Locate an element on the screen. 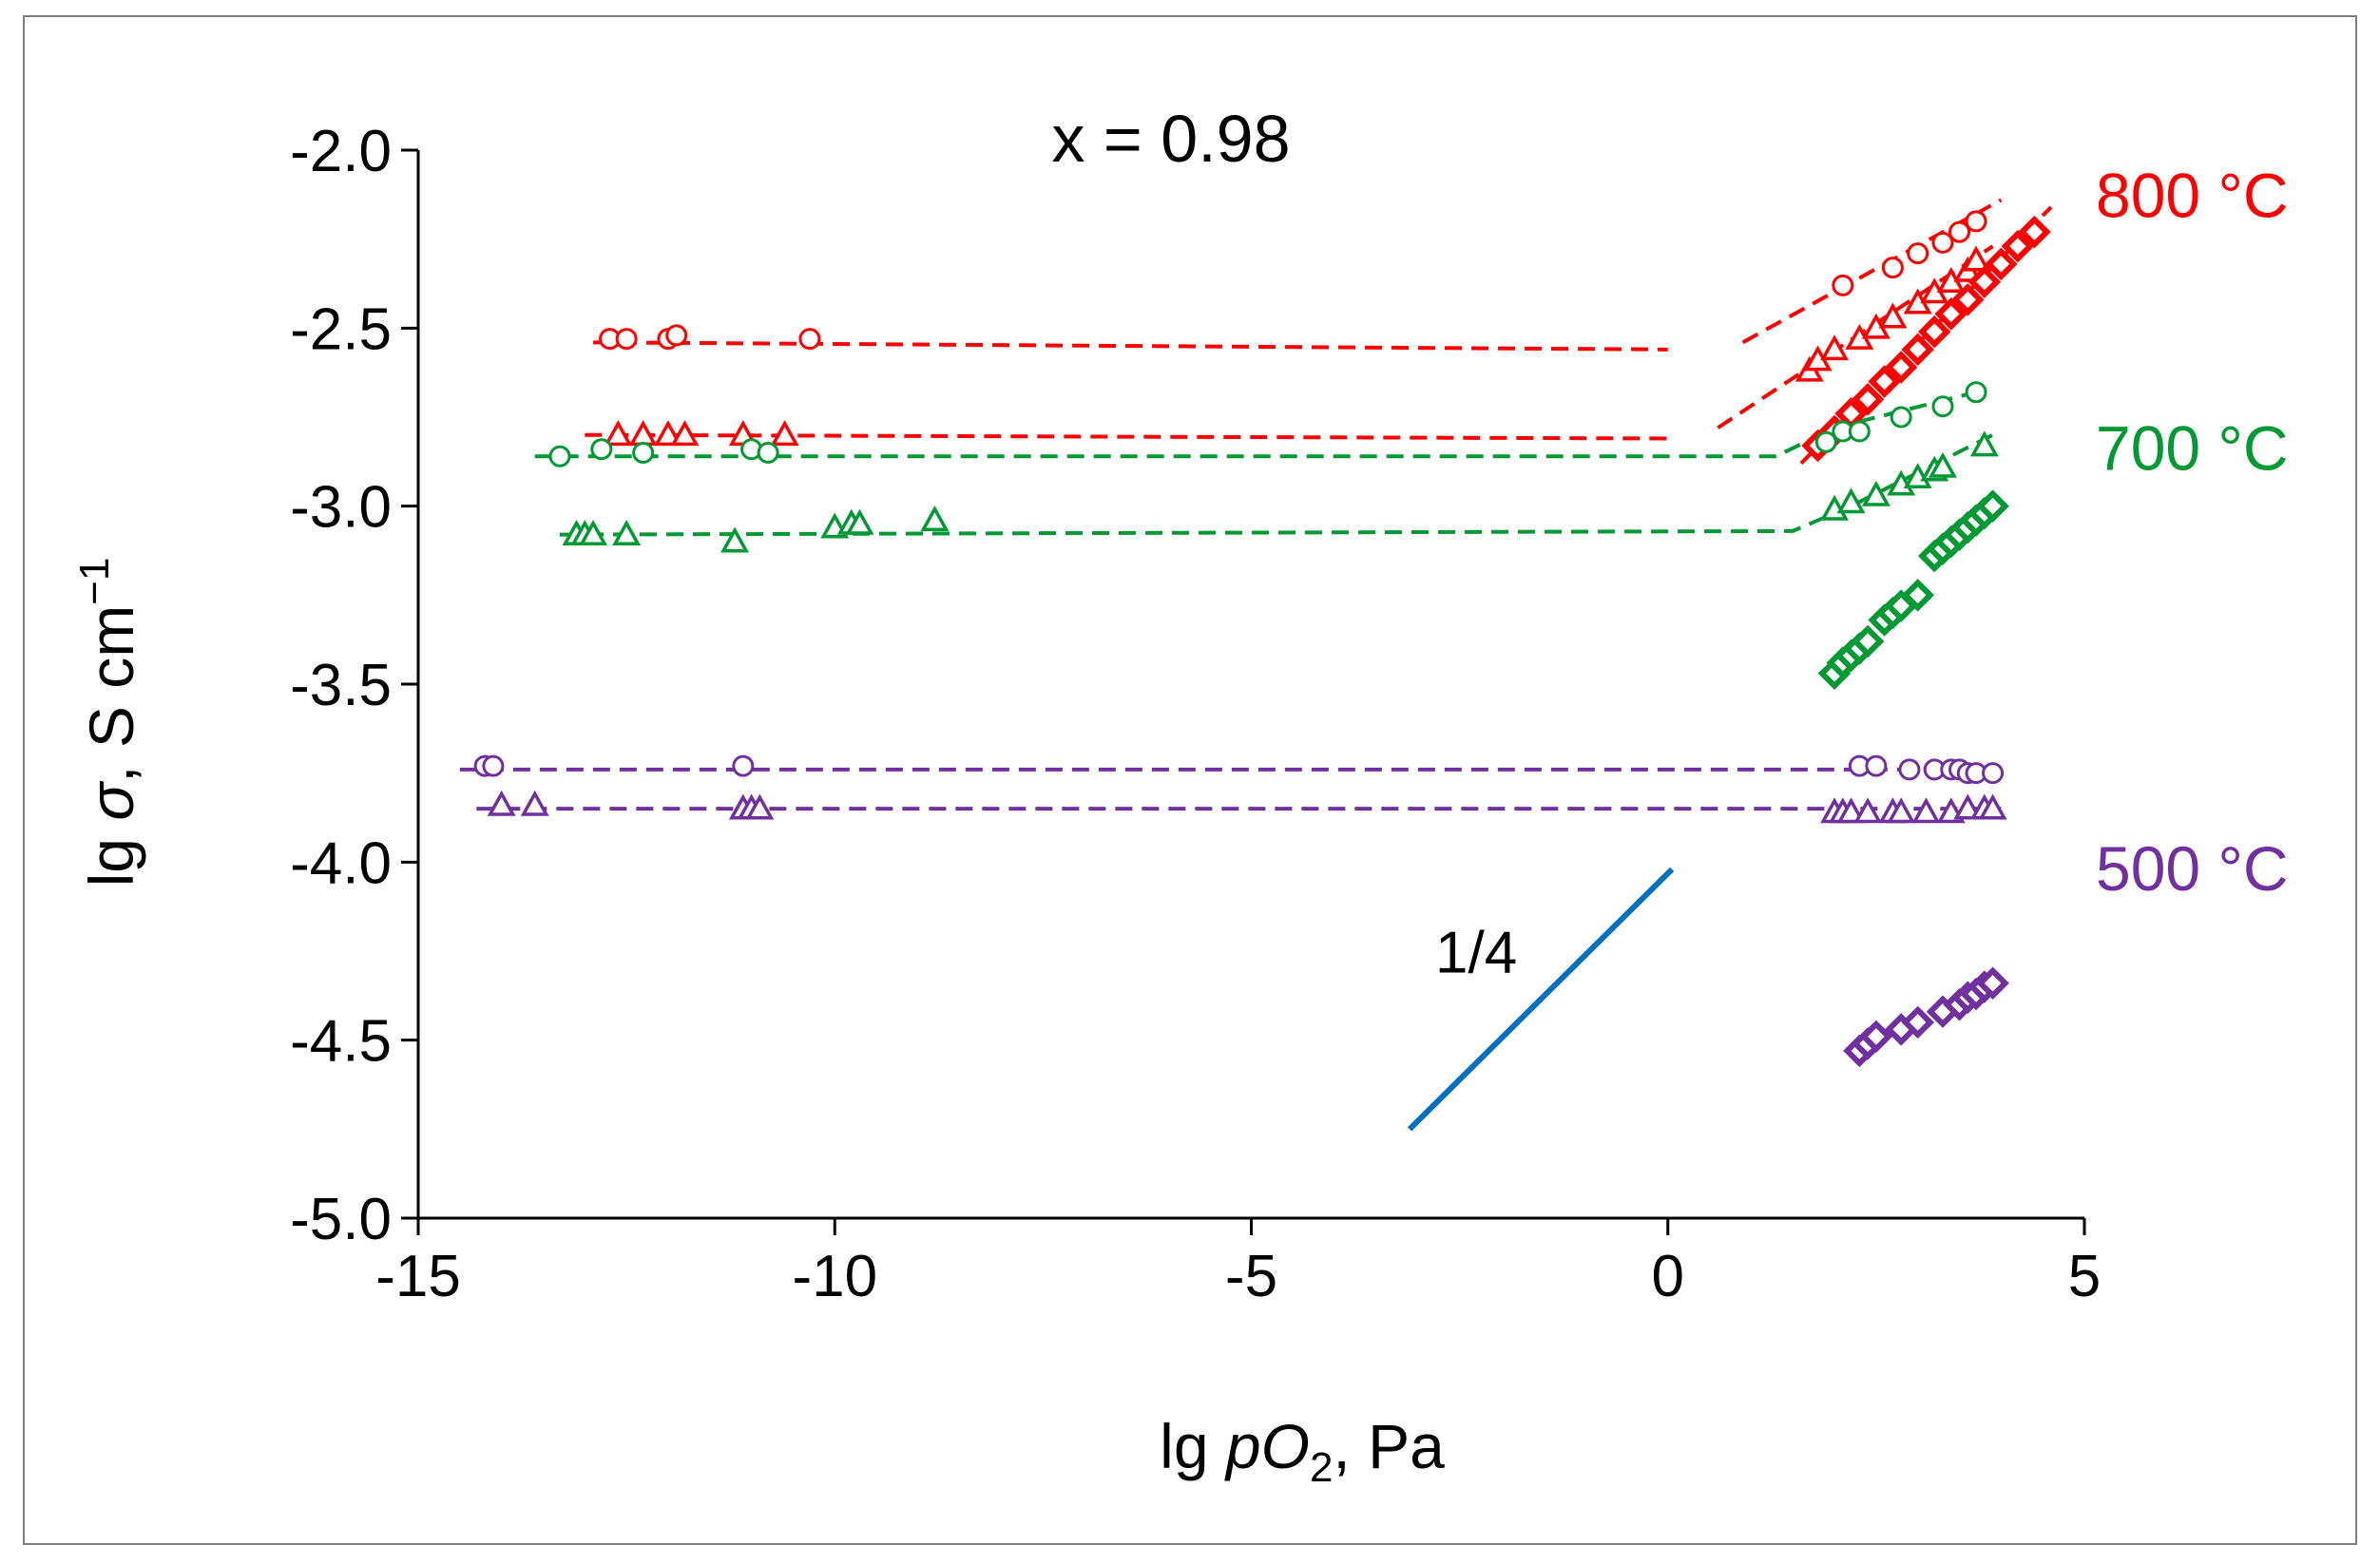 This screenshot has width=2380, height=1564. x-tick-label: -5 is located at coordinates (1251, 1276).